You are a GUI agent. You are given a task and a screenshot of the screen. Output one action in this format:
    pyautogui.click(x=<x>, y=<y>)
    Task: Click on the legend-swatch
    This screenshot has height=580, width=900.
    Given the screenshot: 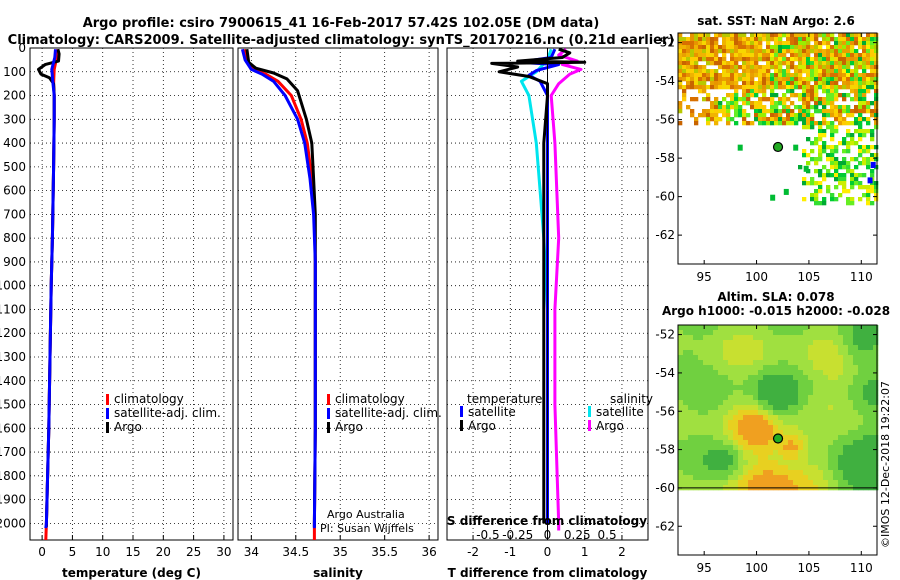 What is the action you would take?
    pyautogui.click(x=107, y=427)
    